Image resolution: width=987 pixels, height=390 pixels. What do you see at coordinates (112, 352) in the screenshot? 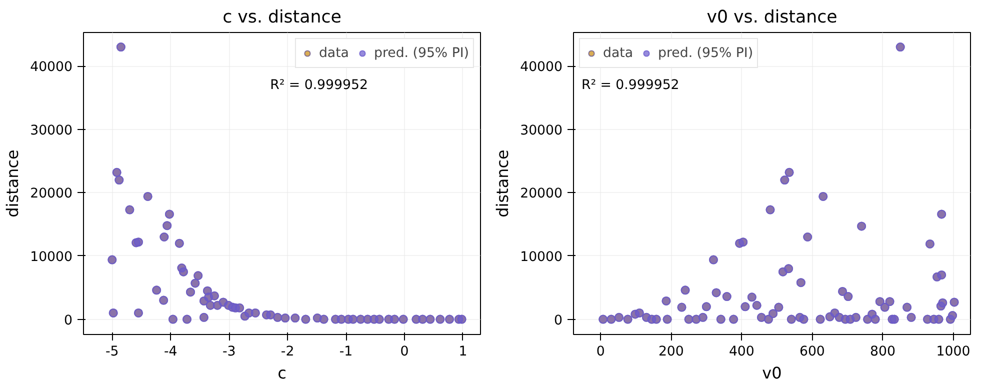
I see `x-tick-label: -5` at bounding box center [112, 352].